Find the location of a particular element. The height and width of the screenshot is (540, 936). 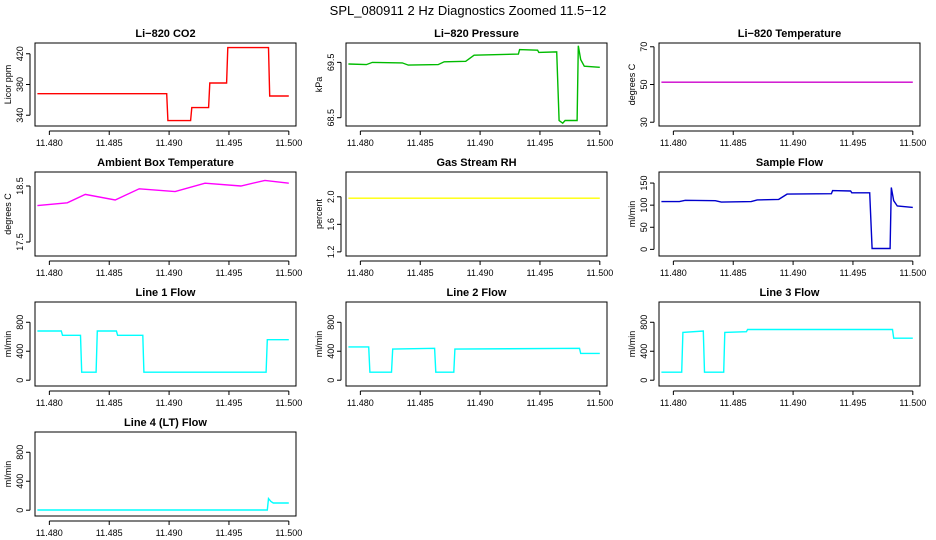

y-tick-label: 1.6 is located at coordinates (331, 224).